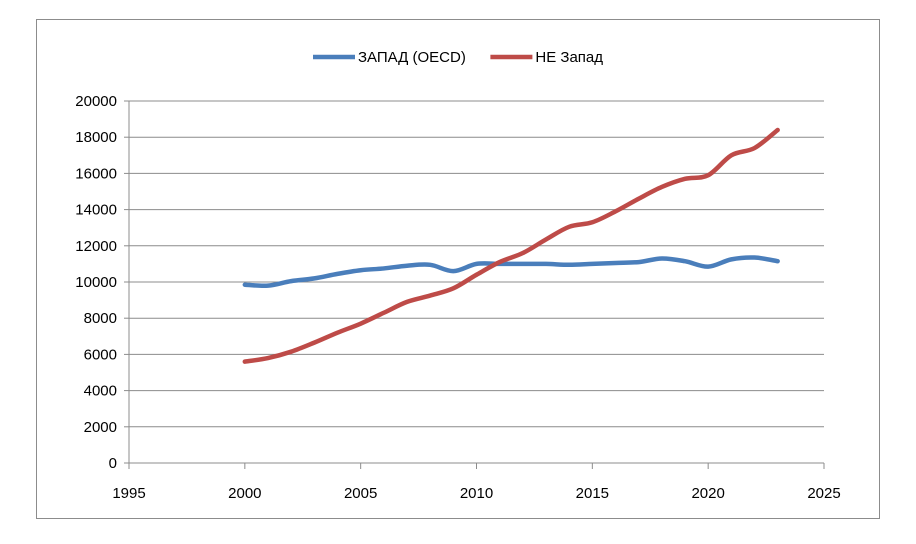 The height and width of the screenshot is (544, 916). What do you see at coordinates (96, 282) in the screenshot?
I see `y-tick-label: 10000` at bounding box center [96, 282].